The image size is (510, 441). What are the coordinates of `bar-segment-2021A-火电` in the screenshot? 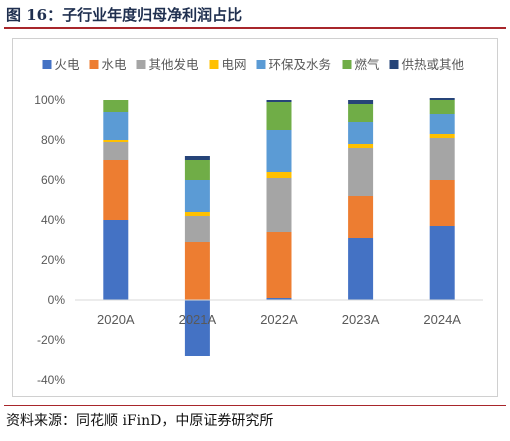 It's located at (197, 328).